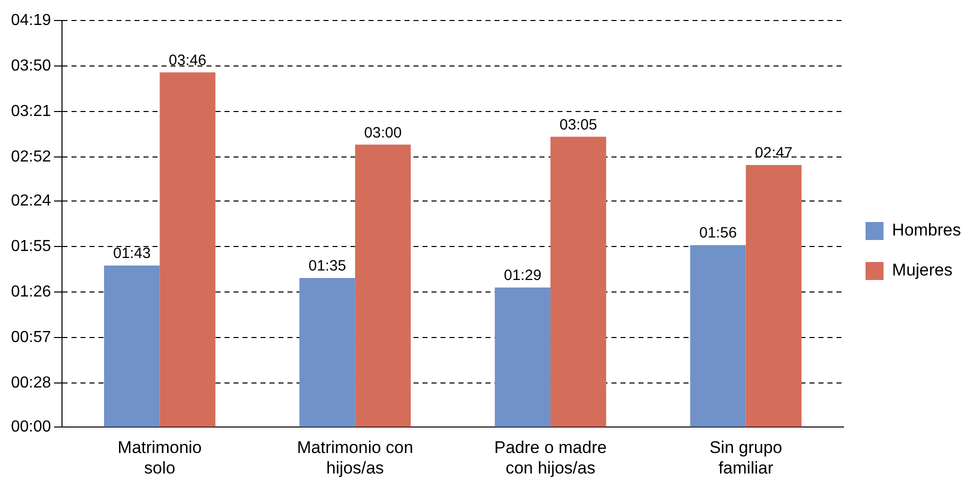 Image resolution: width=979 pixels, height=490 pixels. Describe the element at coordinates (31, 337) in the screenshot. I see `y-tick-label: 00:57` at that location.